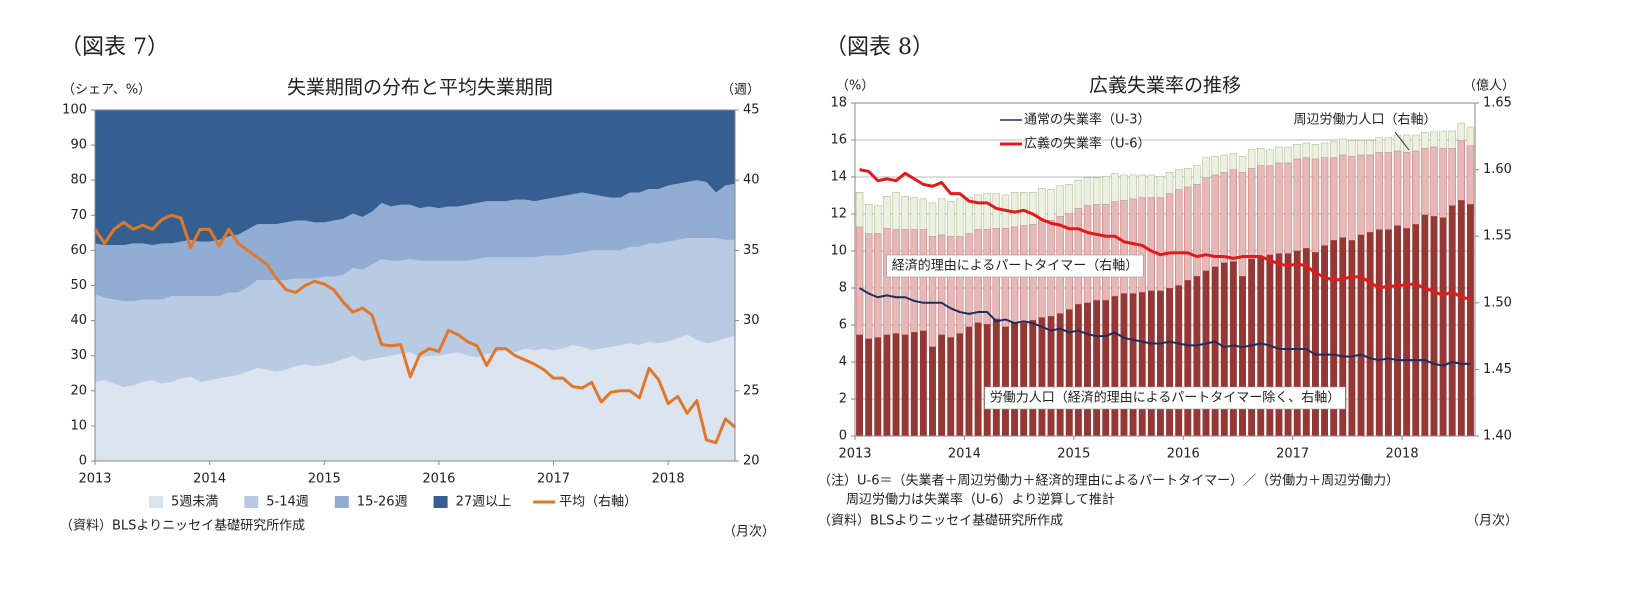 The height and width of the screenshot is (604, 1636). What do you see at coordinates (78, 320) in the screenshot?
I see `y-tick-label: 40` at bounding box center [78, 320].